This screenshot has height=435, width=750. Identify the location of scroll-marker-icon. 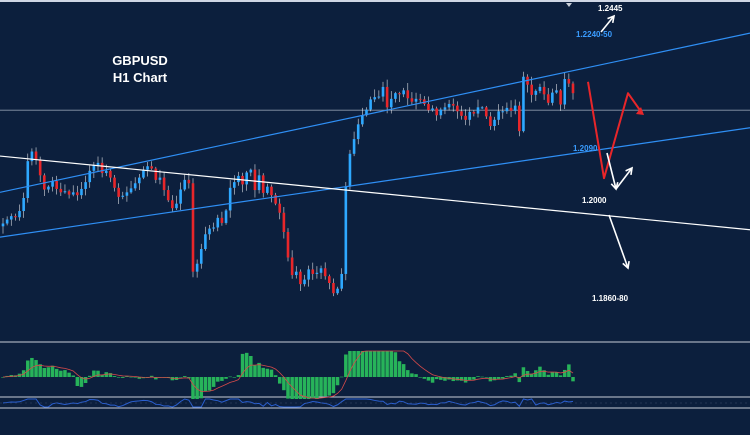
(569, 5).